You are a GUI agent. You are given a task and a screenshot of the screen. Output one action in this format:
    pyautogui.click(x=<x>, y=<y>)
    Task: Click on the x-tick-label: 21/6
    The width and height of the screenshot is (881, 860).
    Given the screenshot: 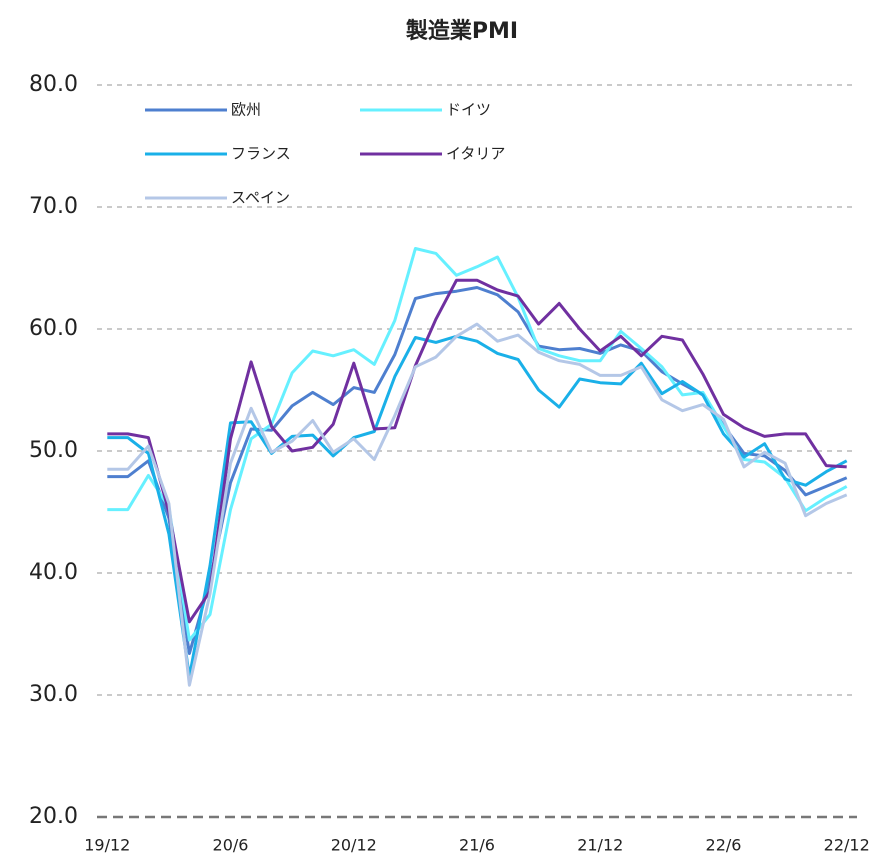 What is the action you would take?
    pyautogui.click(x=477, y=845)
    